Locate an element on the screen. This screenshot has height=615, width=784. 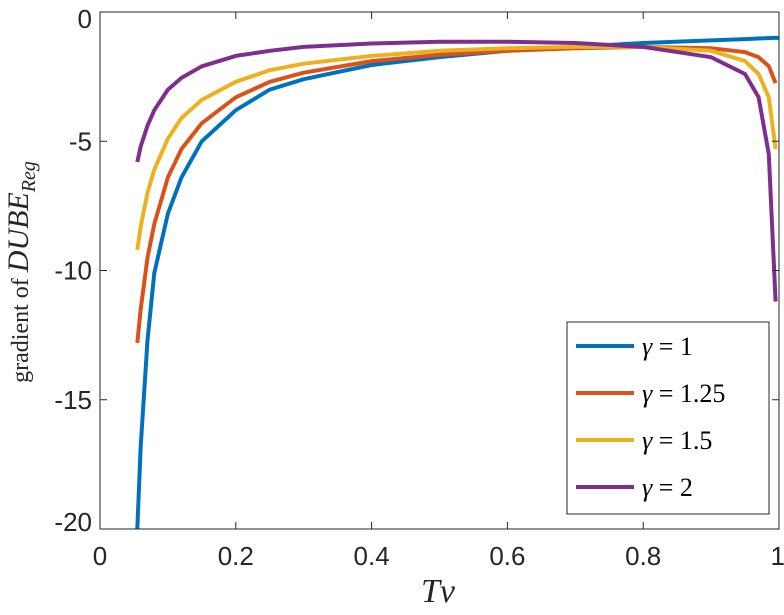
x-tick-label: 0 is located at coordinates (100, 556).